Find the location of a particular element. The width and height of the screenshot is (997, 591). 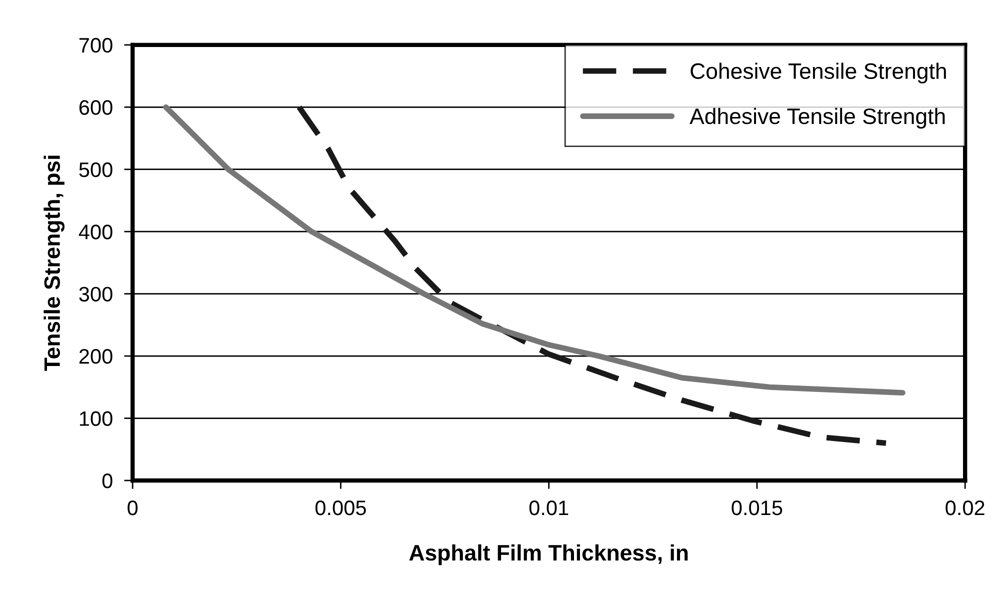

y-tick-label: 600 is located at coordinates (95, 107).